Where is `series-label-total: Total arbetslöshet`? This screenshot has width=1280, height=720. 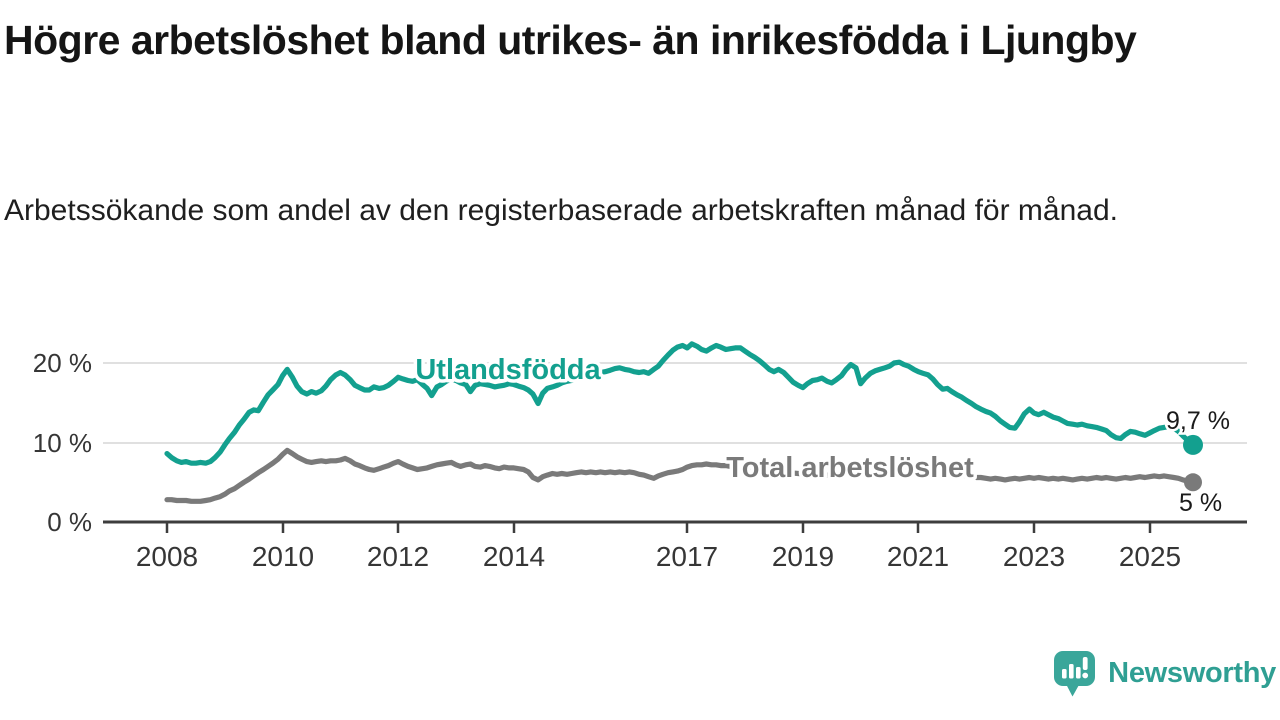 series-label-total: Total arbetslöshet is located at coordinates (850, 468).